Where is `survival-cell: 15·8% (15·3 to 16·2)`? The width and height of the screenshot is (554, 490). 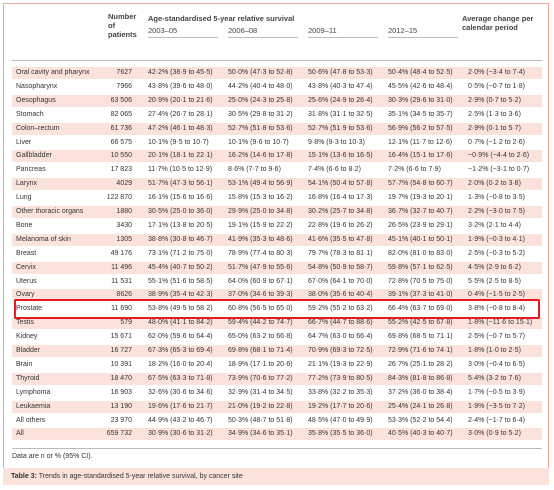 survival-cell: 15·8% (15·3 to 16·2) is located at coordinates (260, 198).